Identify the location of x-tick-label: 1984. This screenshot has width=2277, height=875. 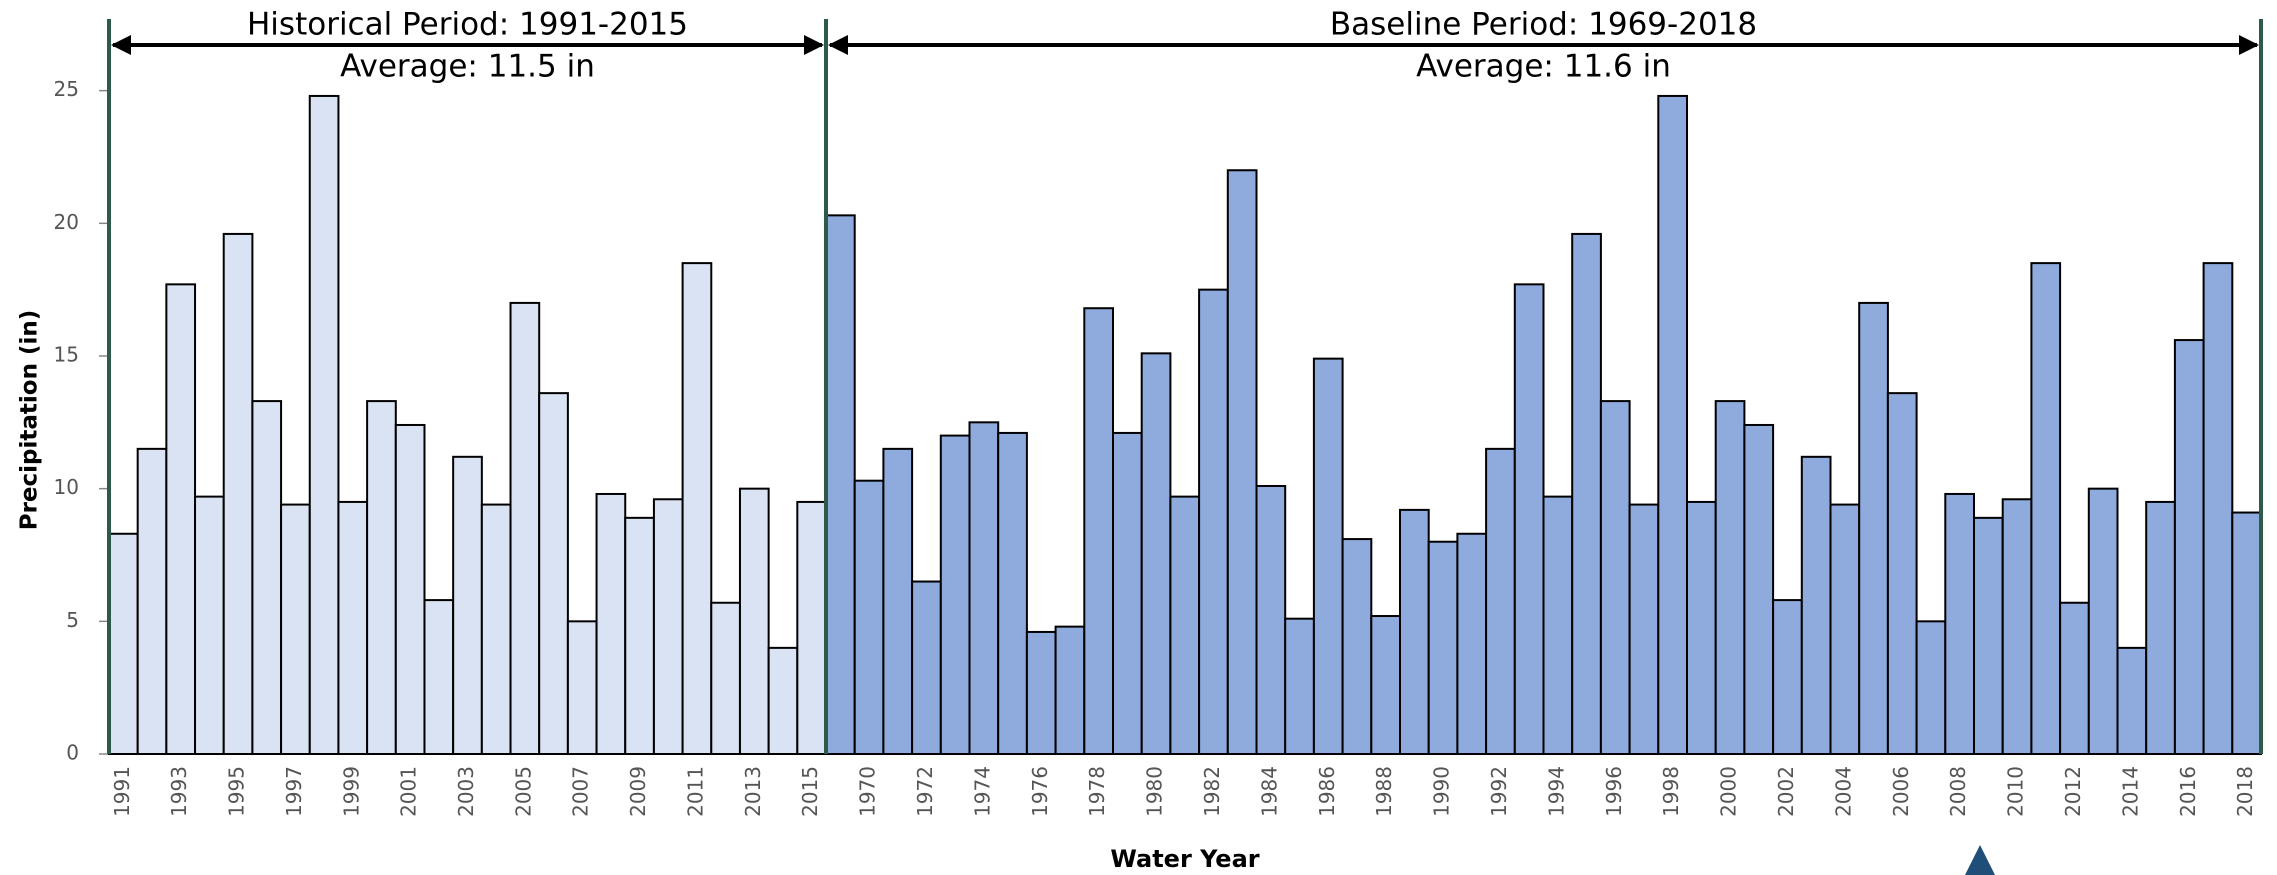
(1269, 791).